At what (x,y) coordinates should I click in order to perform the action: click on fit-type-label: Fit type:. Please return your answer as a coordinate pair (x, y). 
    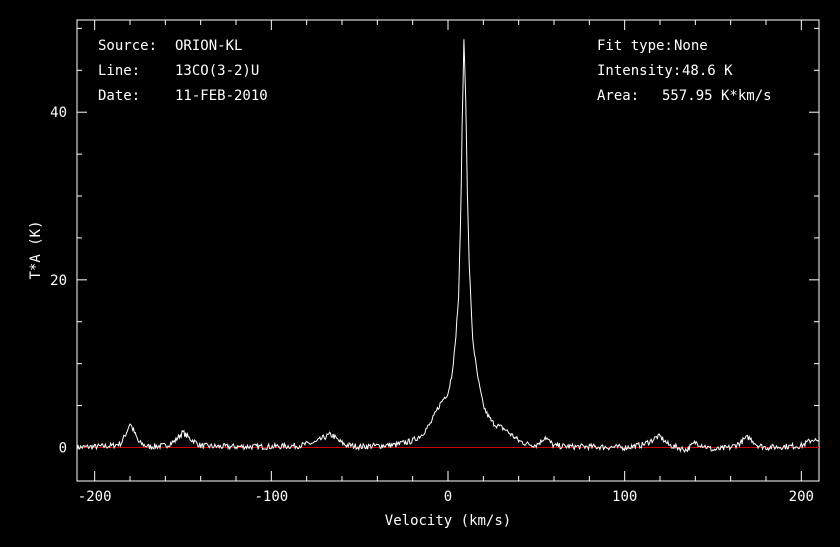
    Looking at the image, I should click on (635, 46).